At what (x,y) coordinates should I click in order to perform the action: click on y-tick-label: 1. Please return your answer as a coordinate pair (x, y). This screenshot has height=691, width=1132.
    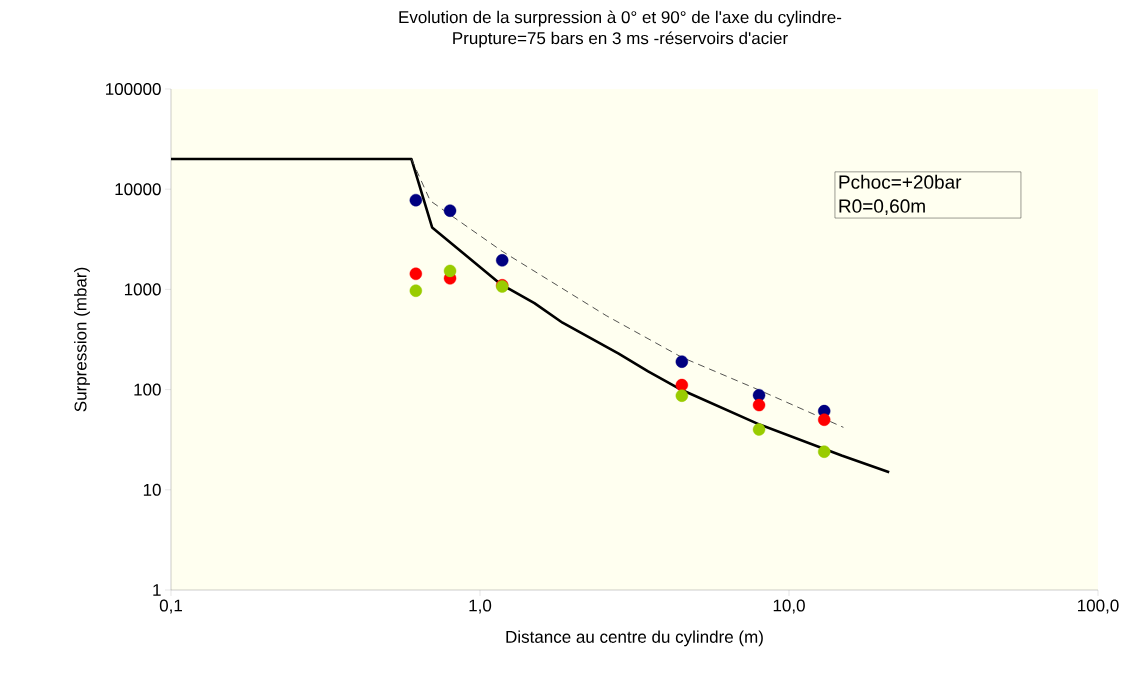
    Looking at the image, I should click on (157, 590).